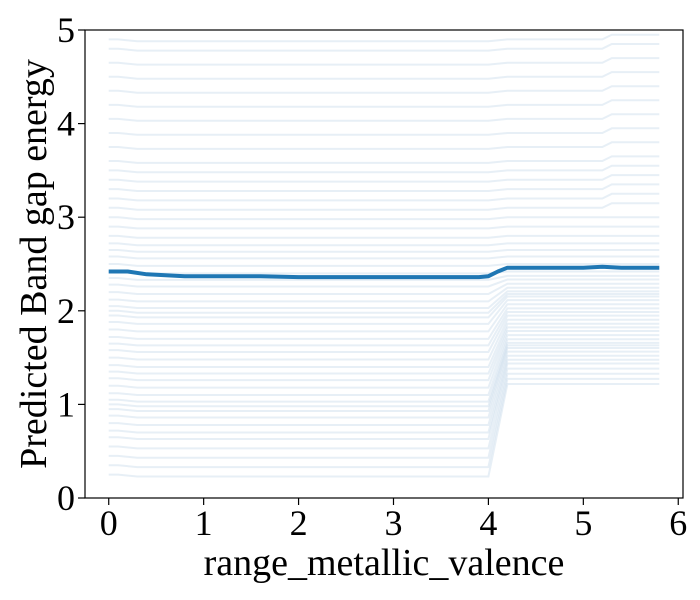  What do you see at coordinates (66, 217) in the screenshot?
I see `y-tick-label: 3` at bounding box center [66, 217].